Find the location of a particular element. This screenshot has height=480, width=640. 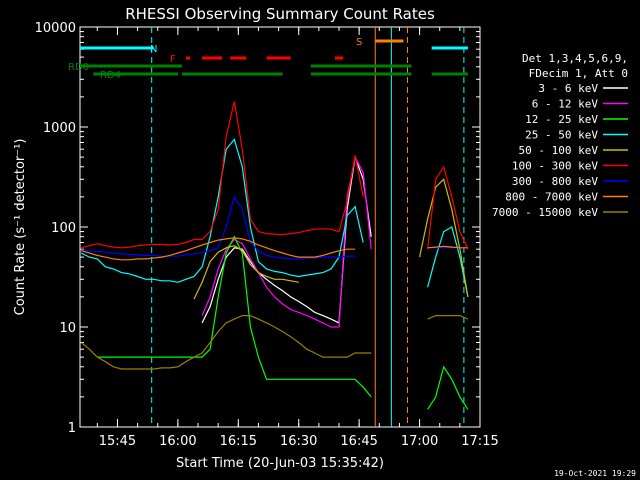

legend-header-line-1: Det 1,3,4,5,6,9, is located at coordinates (575, 58).